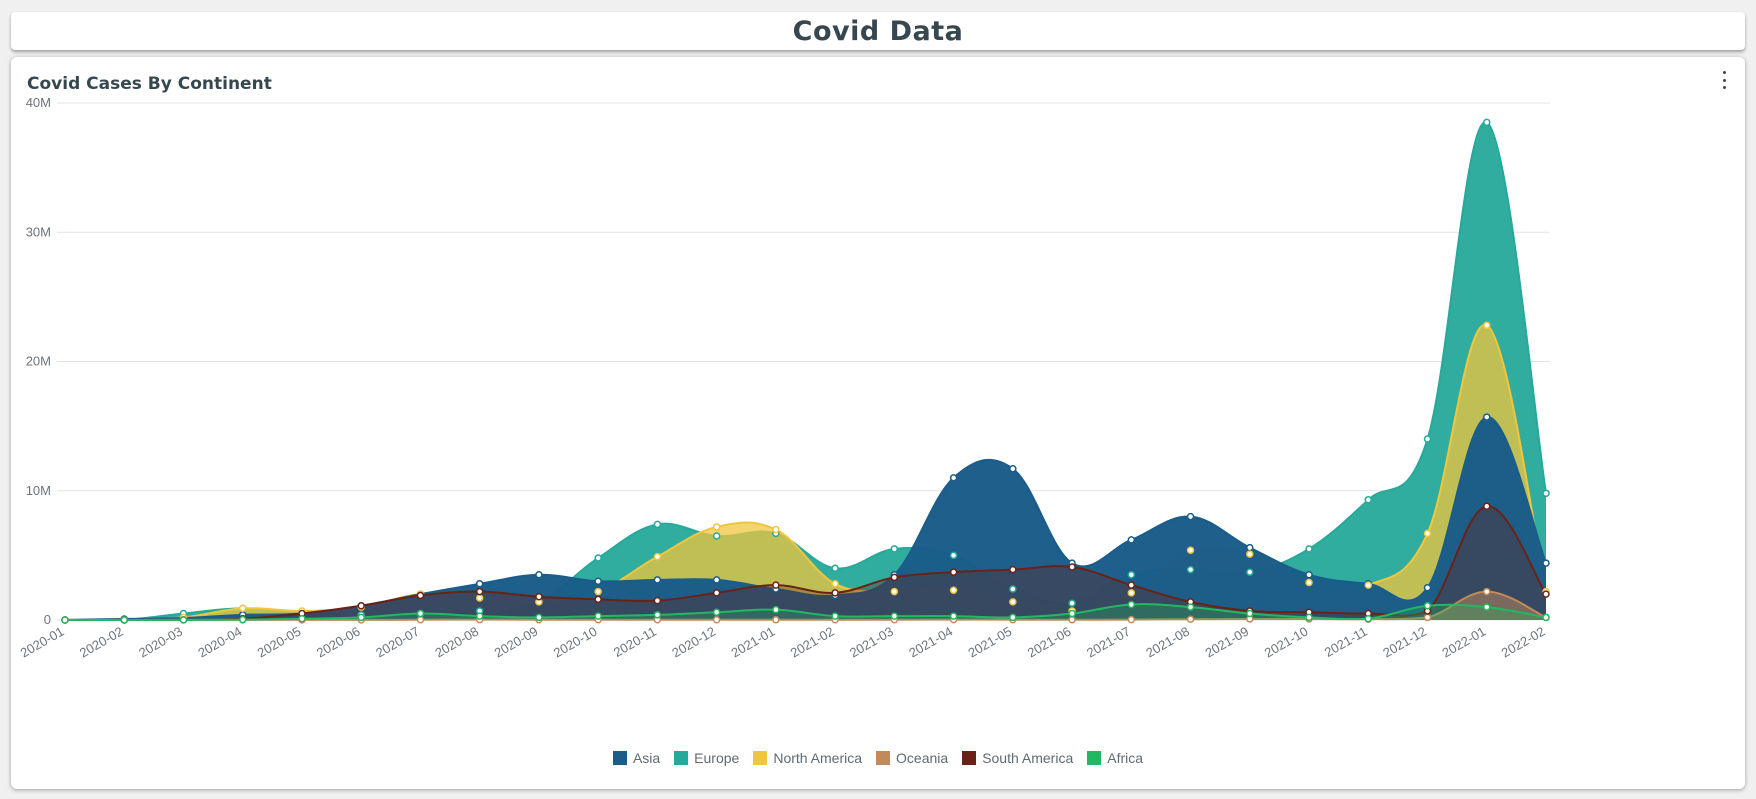  What do you see at coordinates (279, 642) in the screenshot?
I see `x-tick-label: 2020-05` at bounding box center [279, 642].